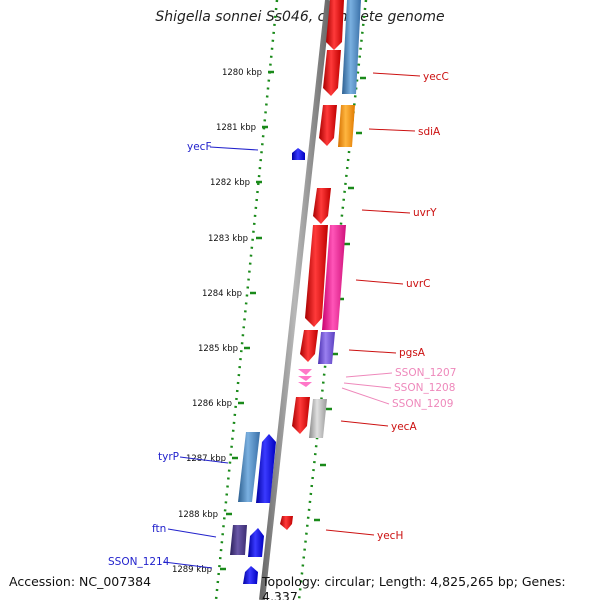  I want to click on tick-1281: 1281 kbp, so click(242, 128).